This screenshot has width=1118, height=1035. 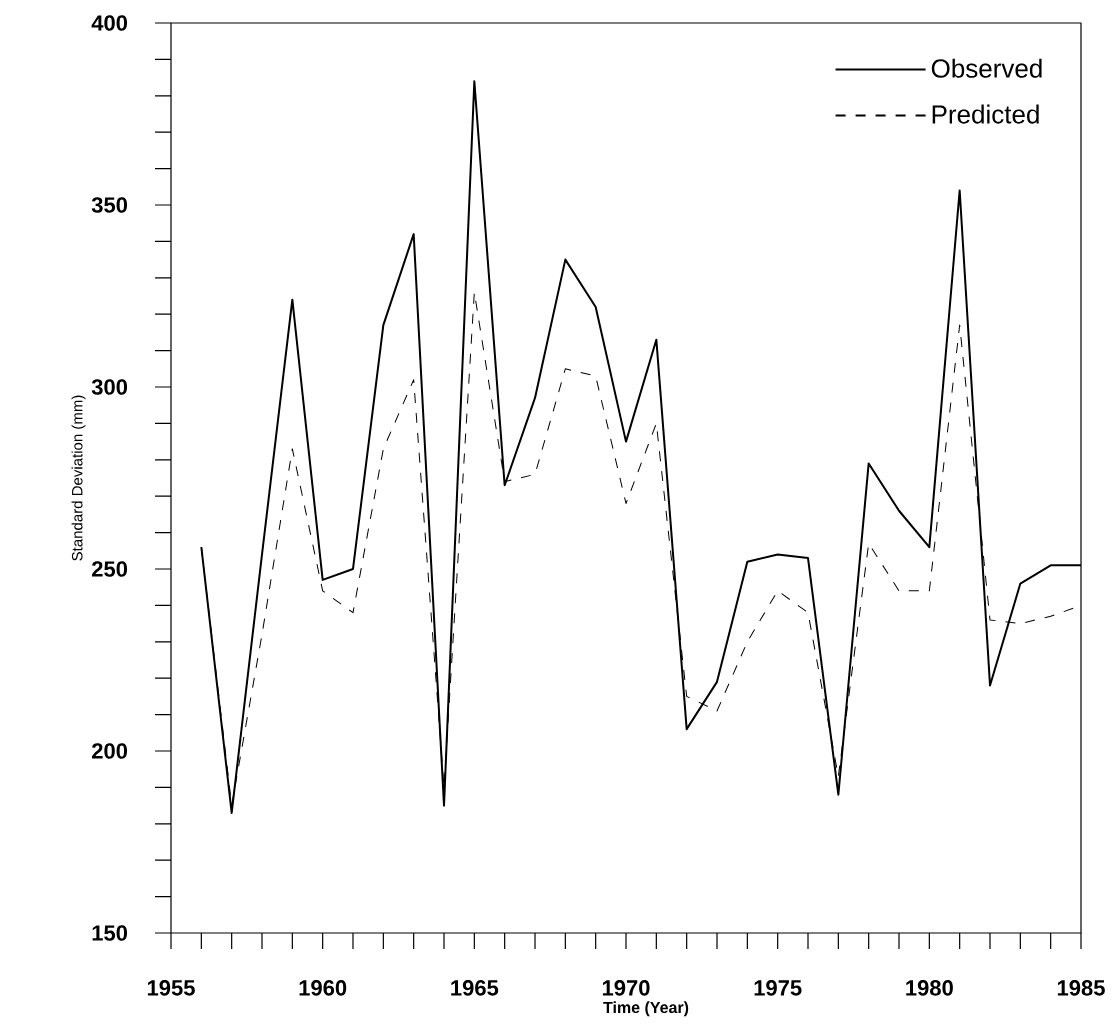 I want to click on x-axis-title: Time (Year), so click(x=646, y=1009).